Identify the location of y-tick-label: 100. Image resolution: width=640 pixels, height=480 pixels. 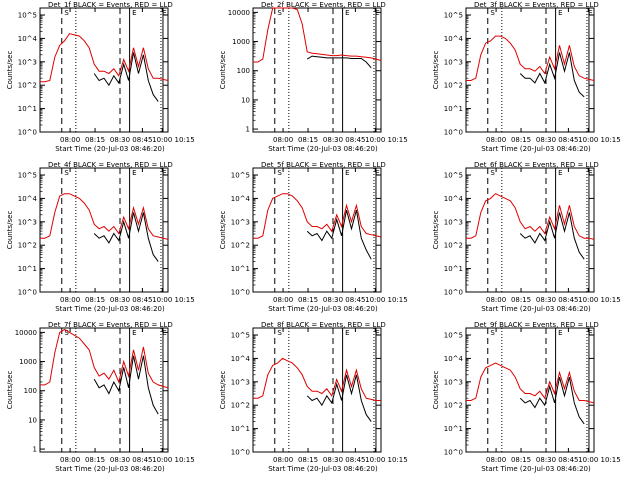
(30, 391).